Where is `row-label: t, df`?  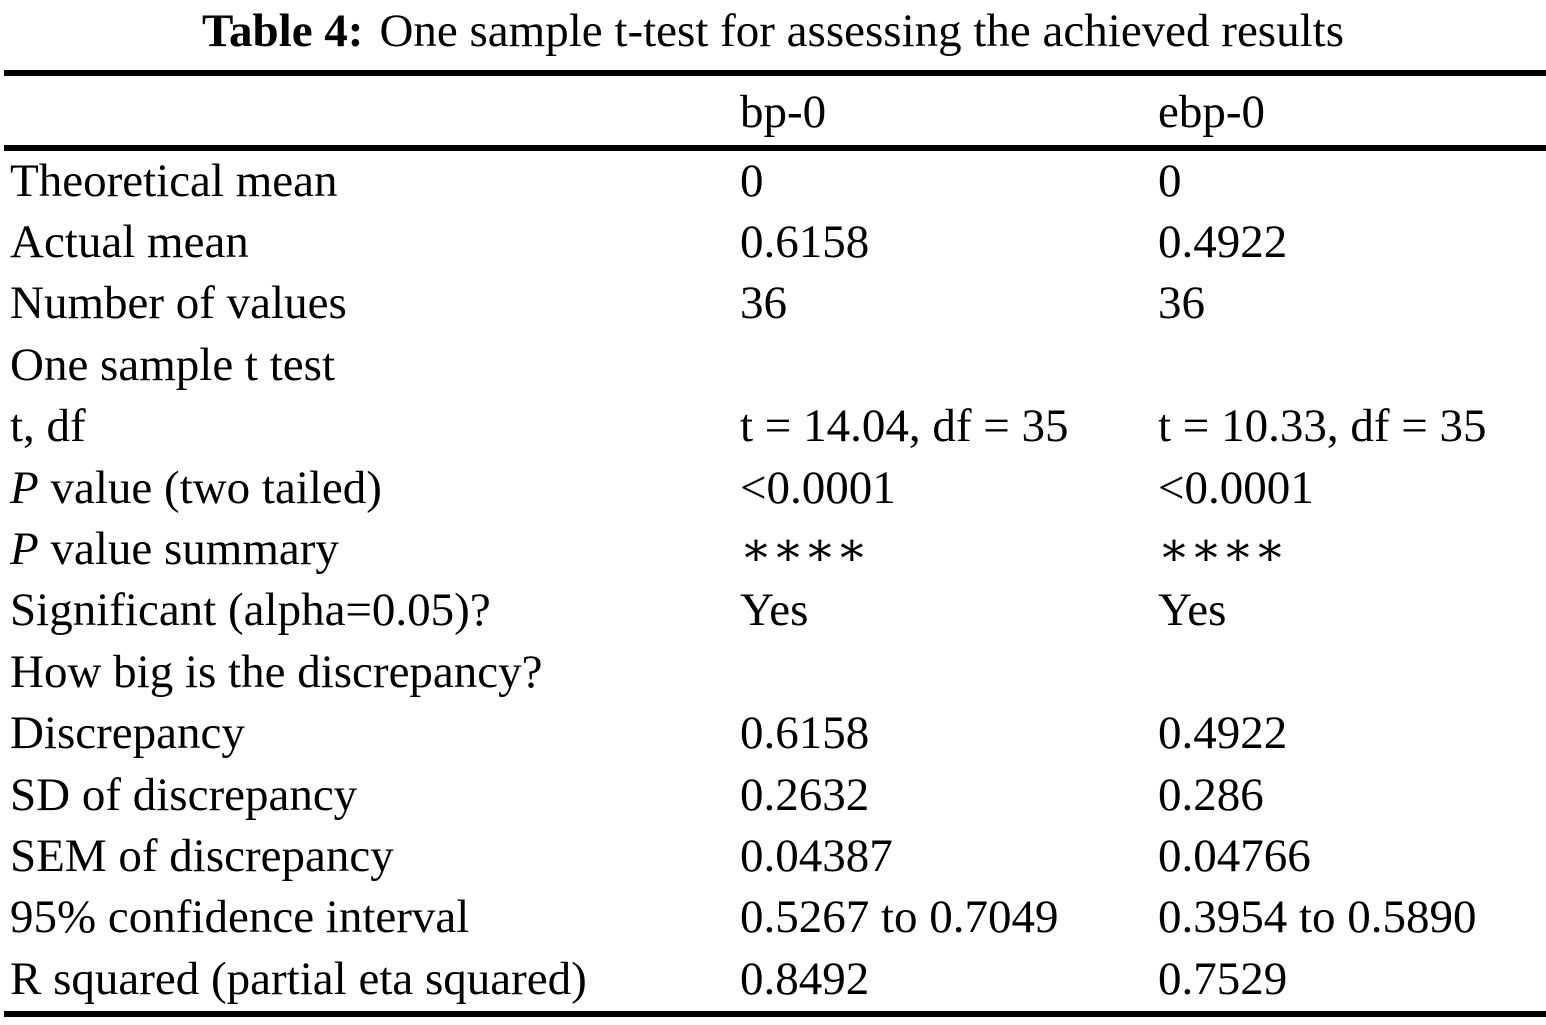
row-label: t, df is located at coordinates (48, 426).